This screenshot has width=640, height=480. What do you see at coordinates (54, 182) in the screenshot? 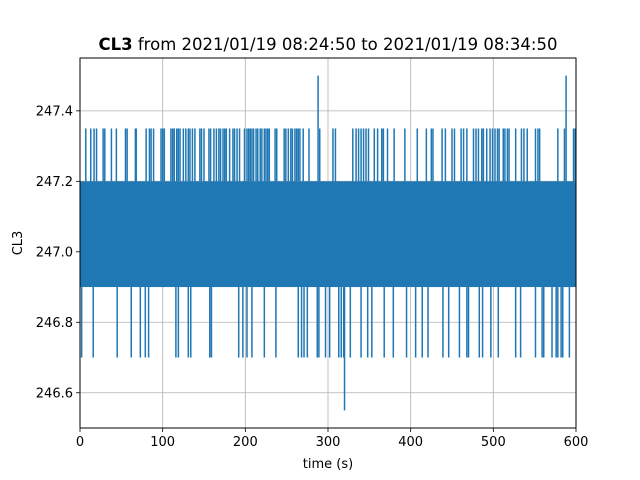
I see `y-tick-label: 247.2` at bounding box center [54, 182].